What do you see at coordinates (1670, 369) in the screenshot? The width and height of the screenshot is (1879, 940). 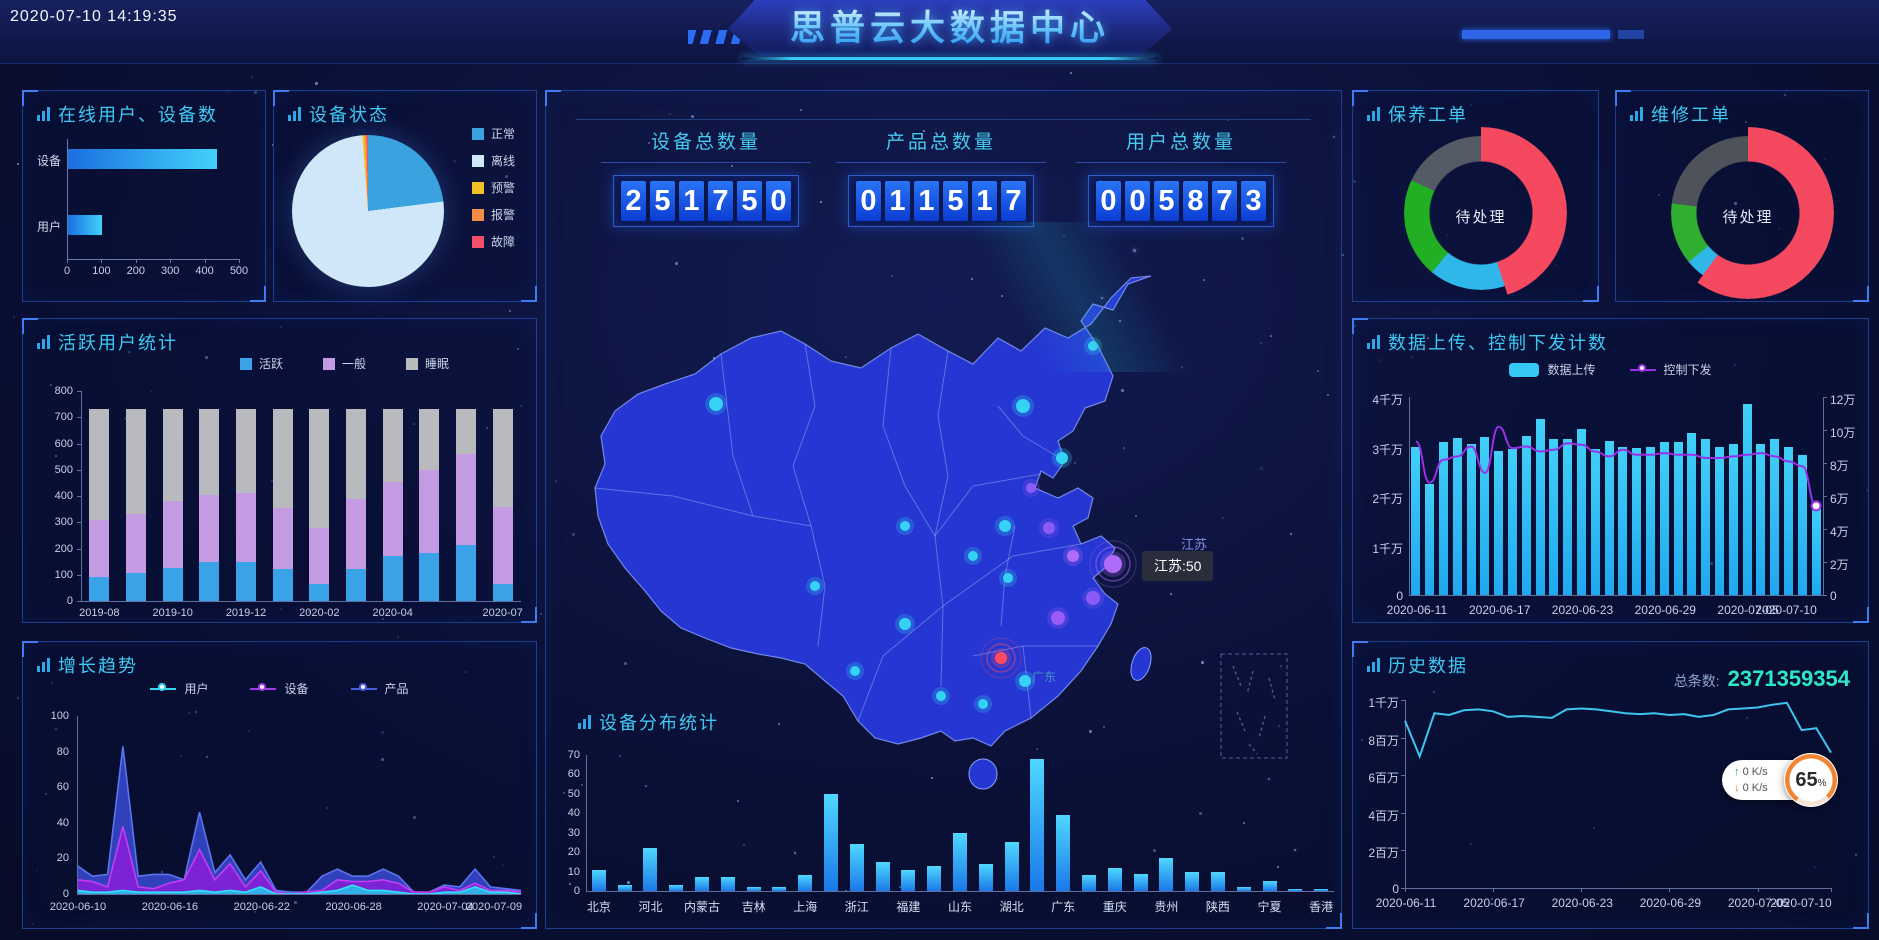 I see `legend-item: 控制下发` at bounding box center [1670, 369].